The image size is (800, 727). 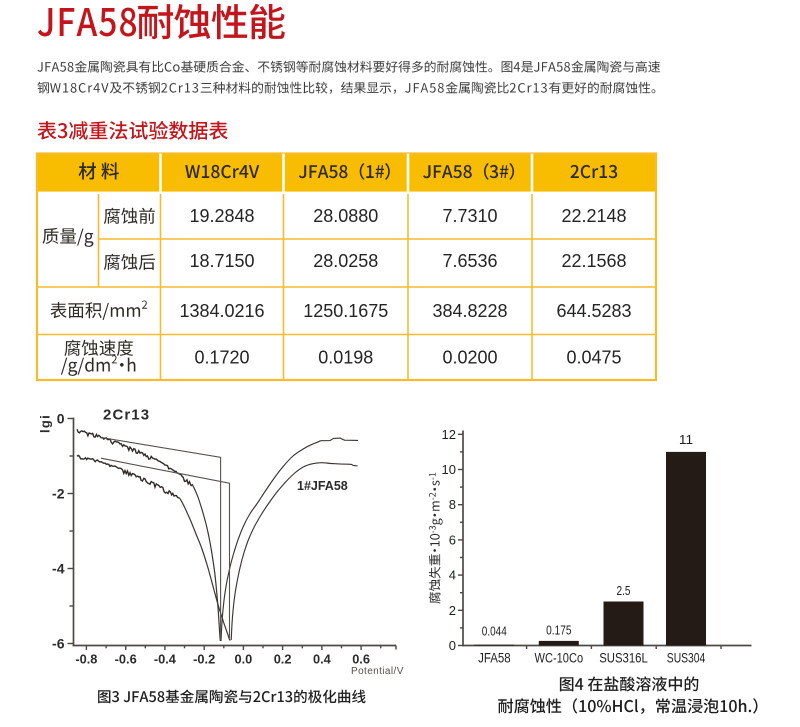 What do you see at coordinates (221, 311) in the screenshot?
I see `svg-text: 1384.0216` at bounding box center [221, 311].